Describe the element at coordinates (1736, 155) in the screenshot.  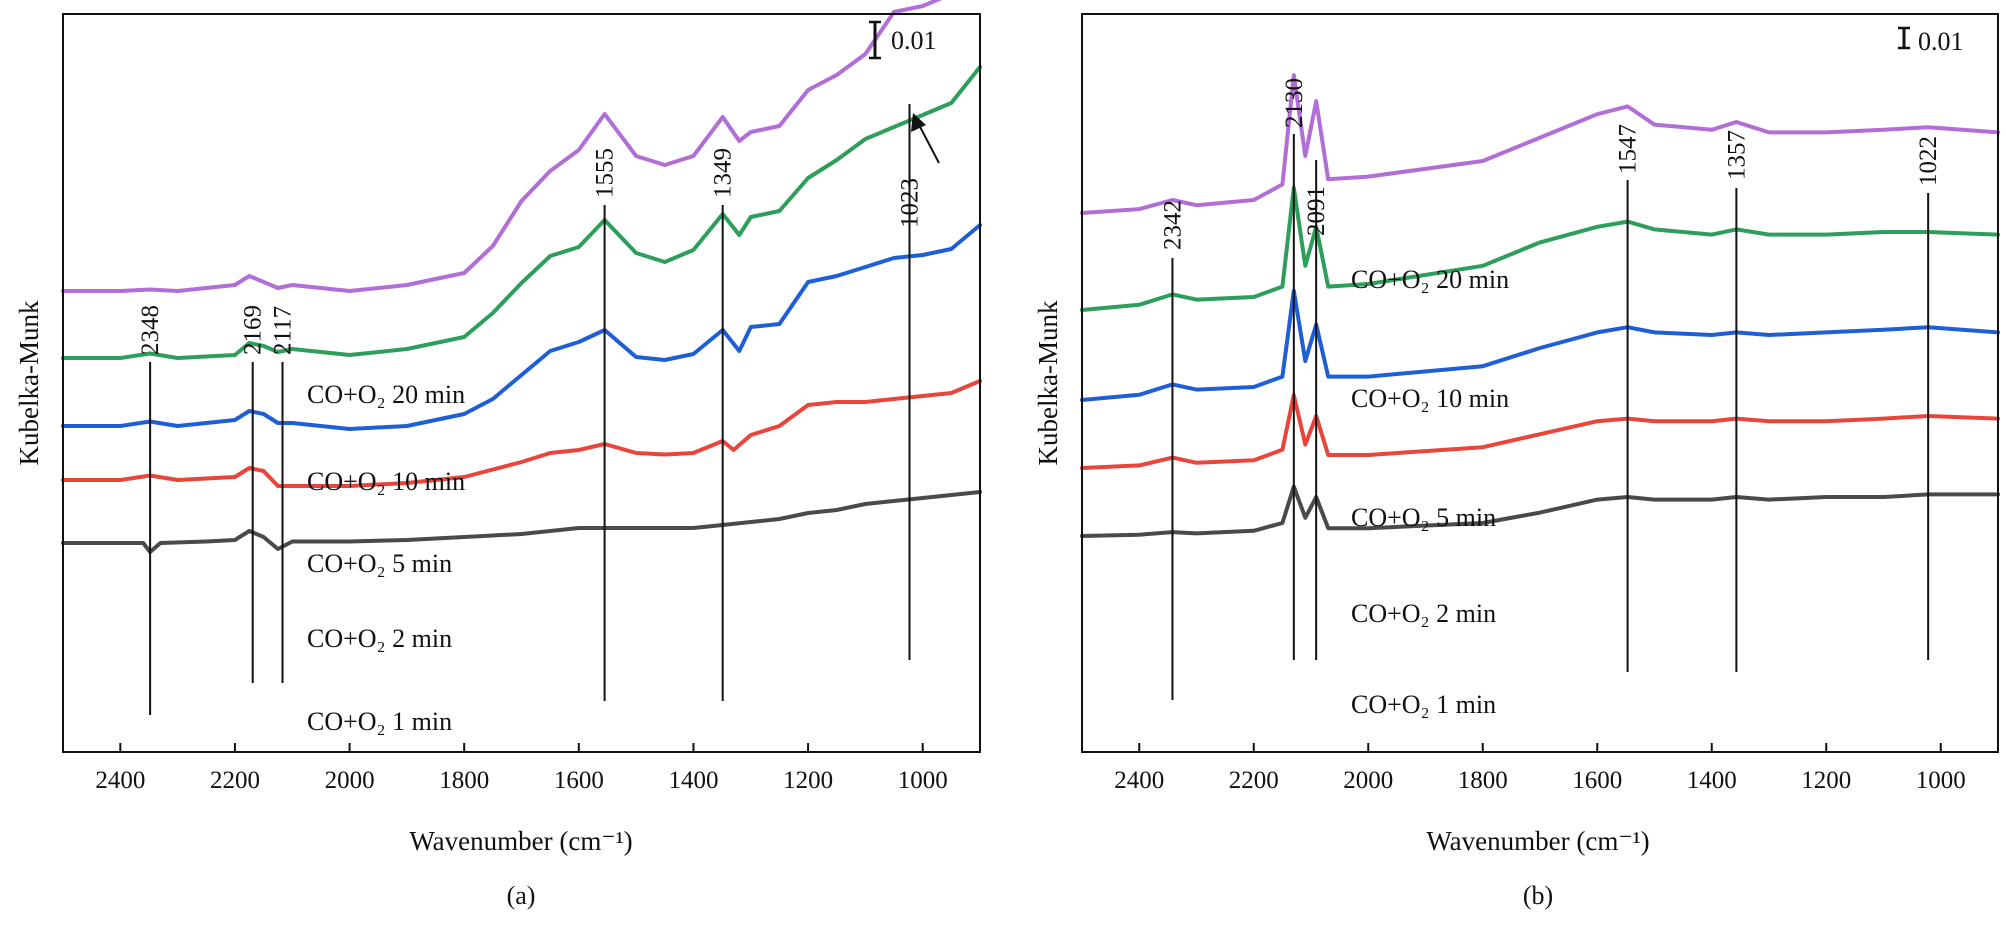
I see `peak-label: 1357` at that location.